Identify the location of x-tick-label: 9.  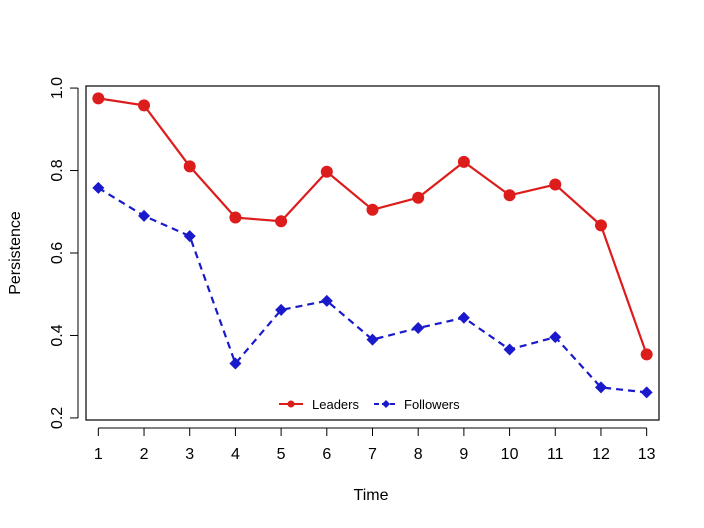
(463, 454).